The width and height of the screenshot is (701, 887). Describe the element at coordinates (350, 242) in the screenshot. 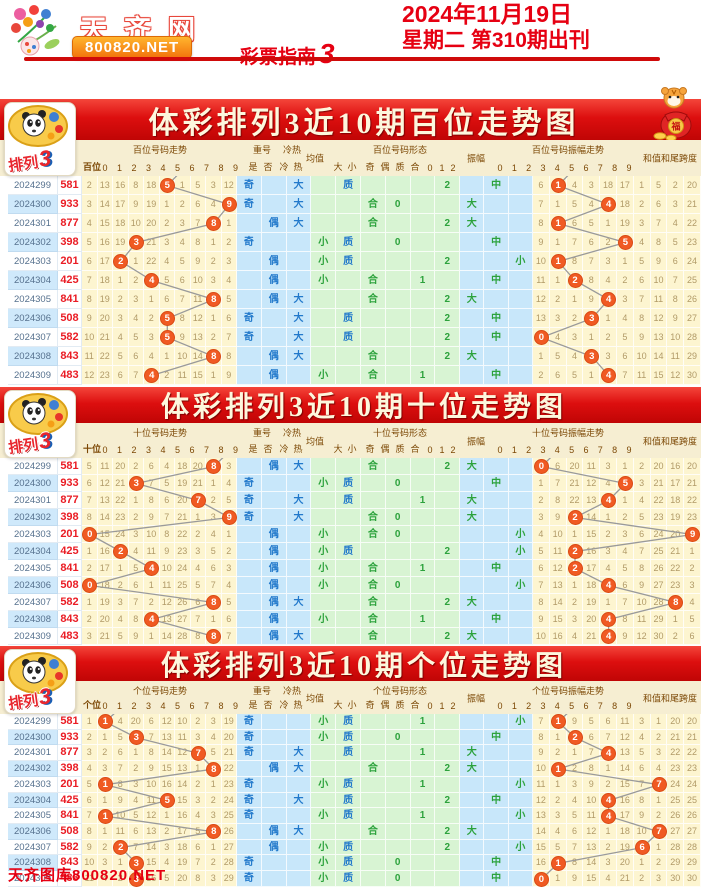

I see `table-row: 2024302 398 5 16 19 21 3 4 8 1 2 奇小质 0 中 9 1 7 6 2 4 8 5 23` at that location.